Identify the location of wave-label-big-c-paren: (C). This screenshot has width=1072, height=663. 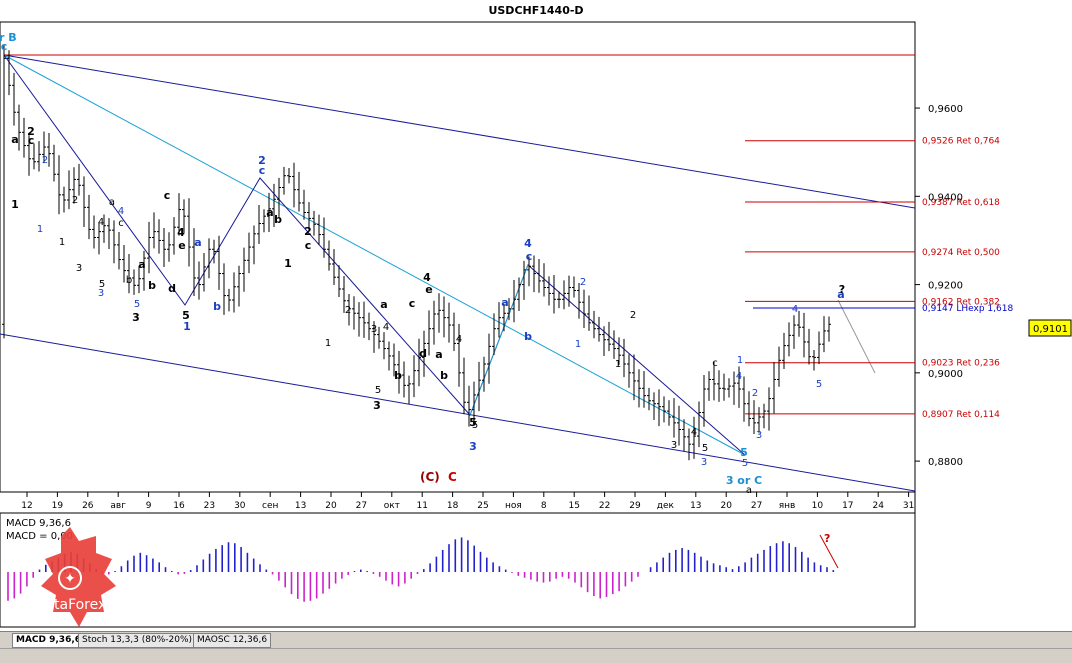
(430, 477).